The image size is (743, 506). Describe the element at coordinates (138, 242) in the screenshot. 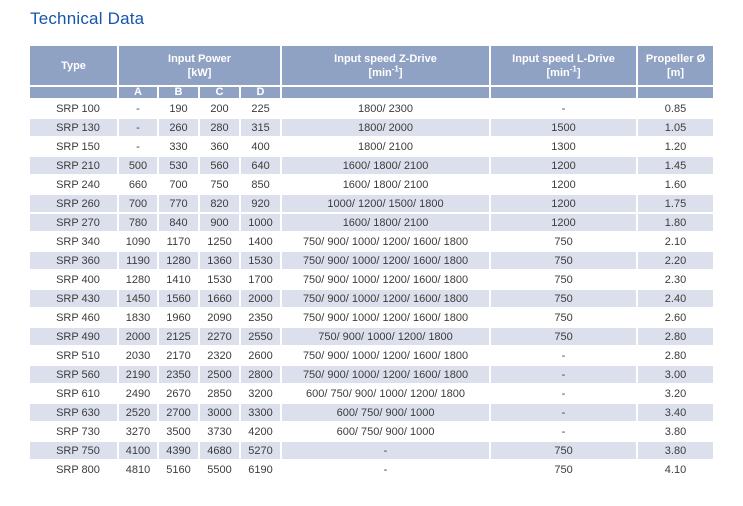

I see `cell-power-a: 1090` at that location.